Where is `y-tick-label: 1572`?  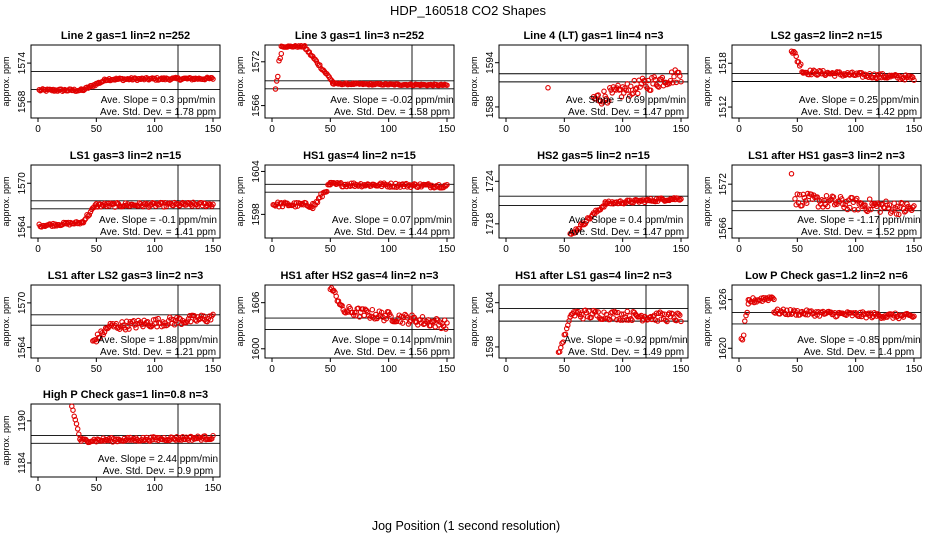
y-tick-label: 1572 is located at coordinates (723, 184).